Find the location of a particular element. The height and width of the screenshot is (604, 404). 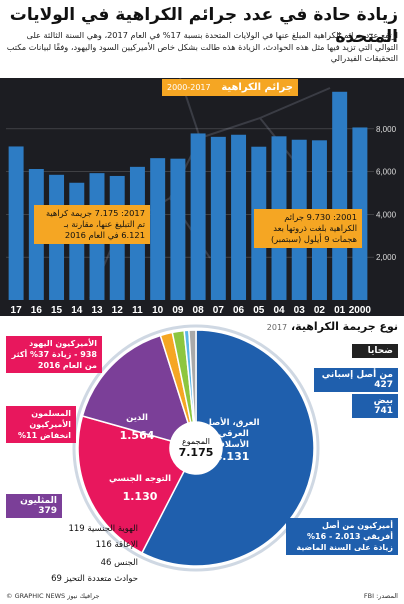

x-tick-label: 13 is located at coordinates (97, 310).